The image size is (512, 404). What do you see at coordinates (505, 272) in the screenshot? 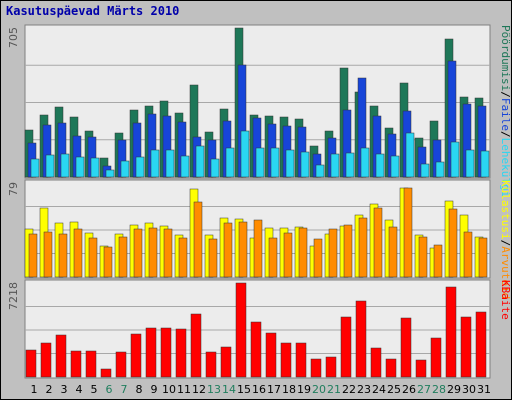
I see `right-label-part: Arvuteid` at bounding box center [505, 272].